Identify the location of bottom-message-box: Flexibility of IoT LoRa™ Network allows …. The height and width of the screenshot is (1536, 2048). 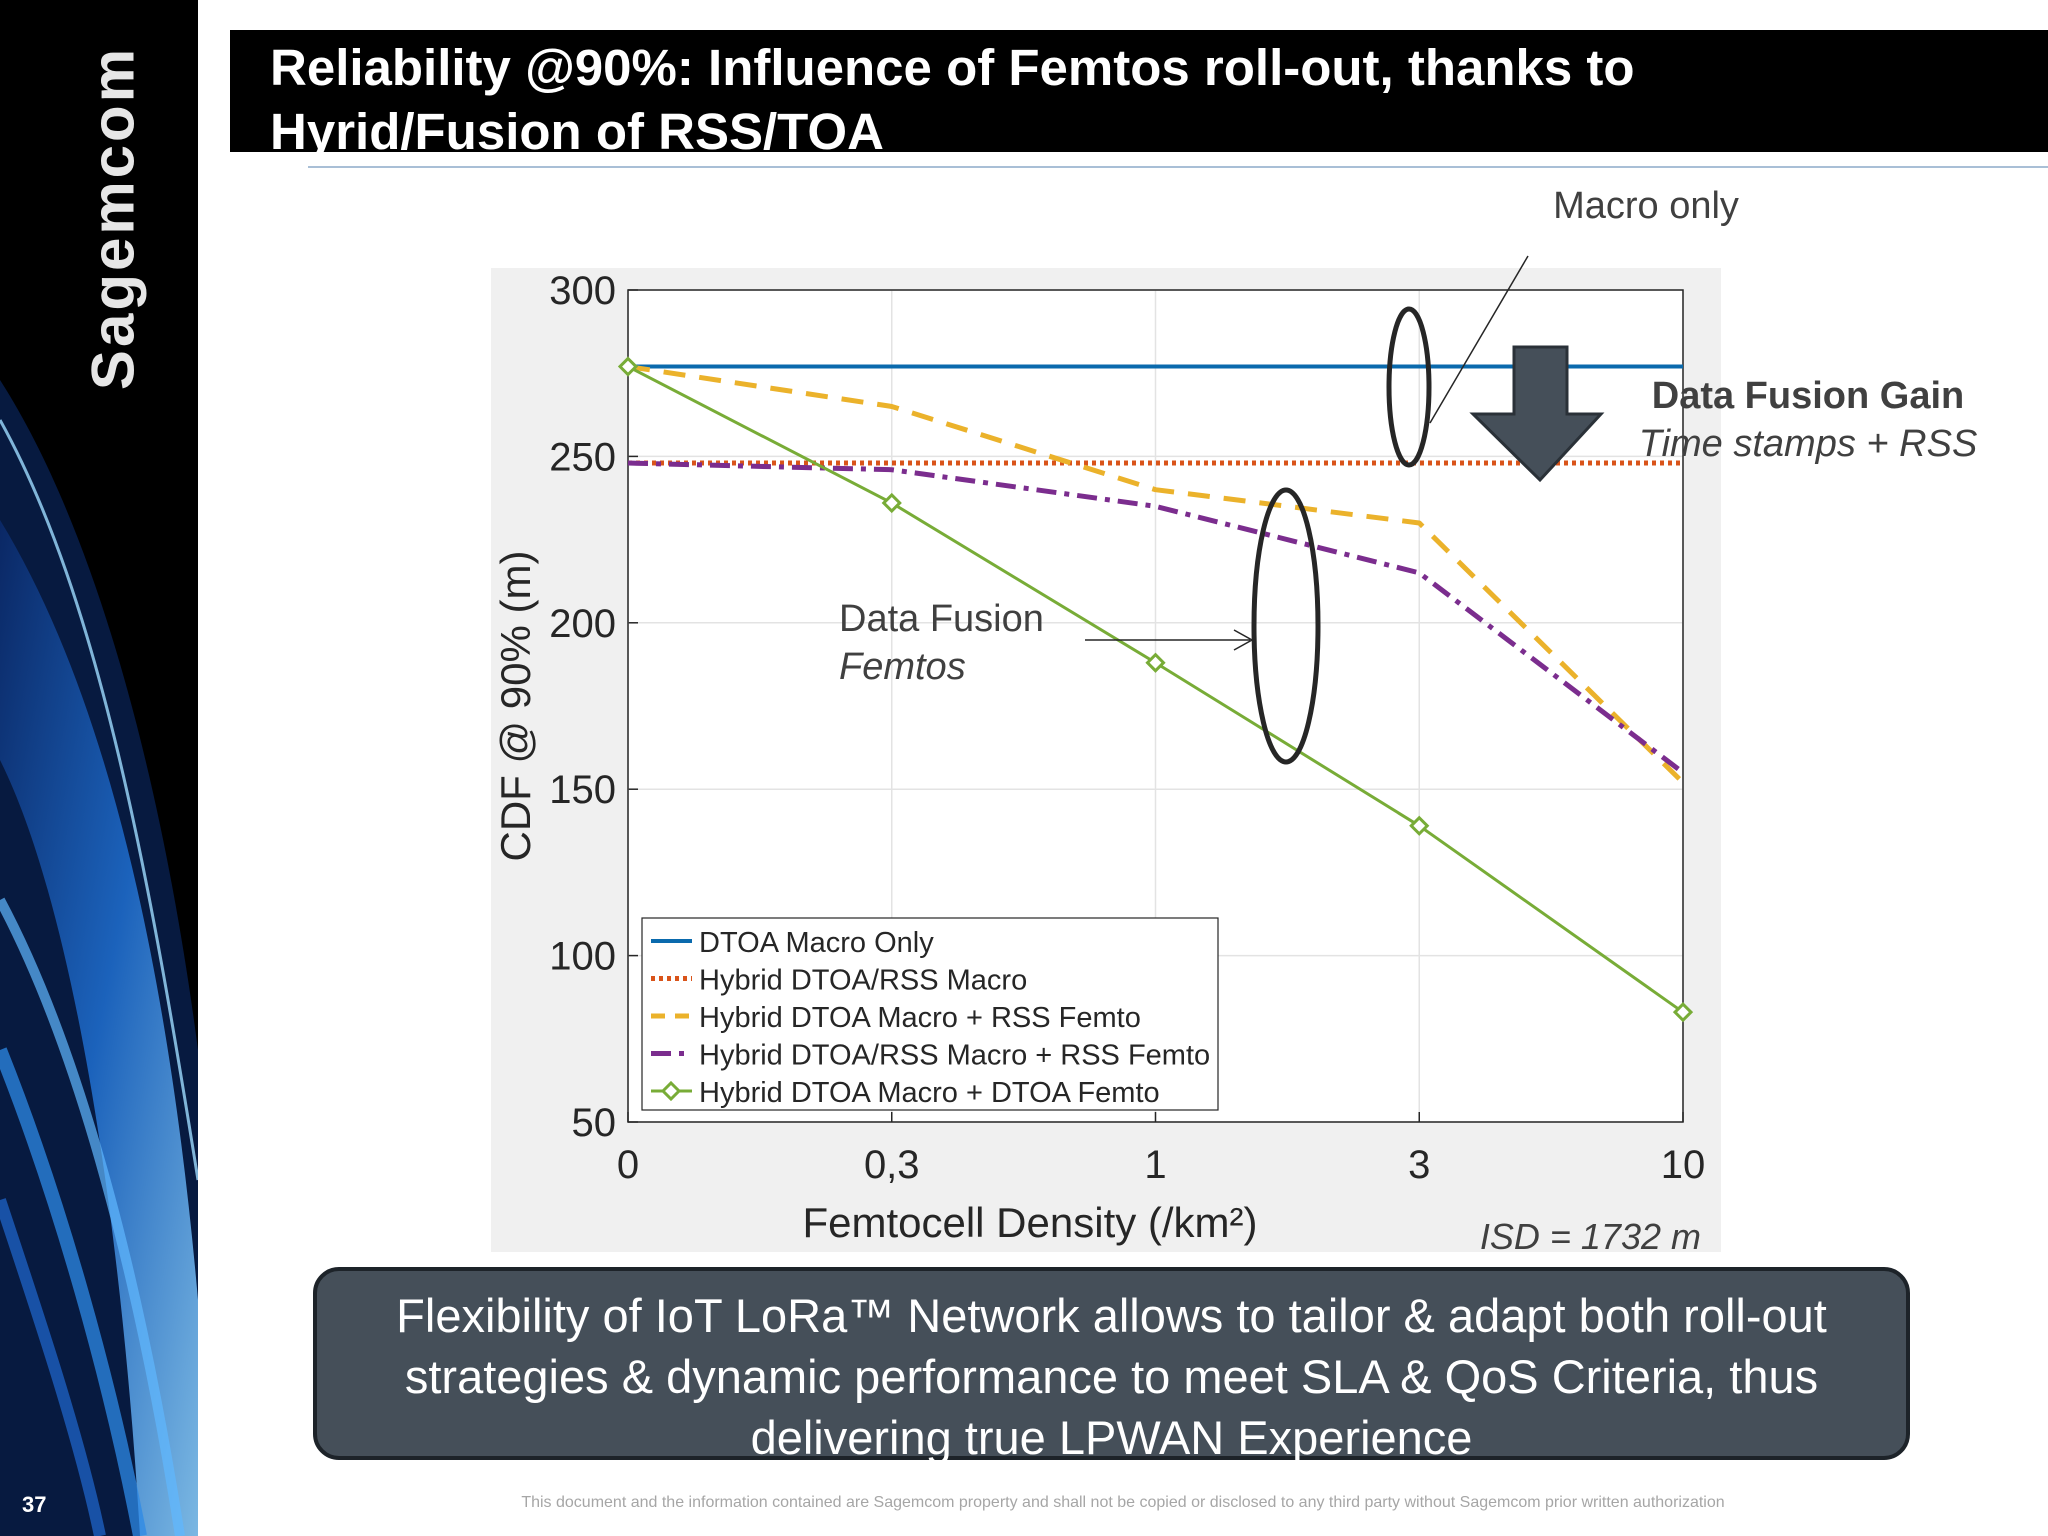
(1111, 1365).